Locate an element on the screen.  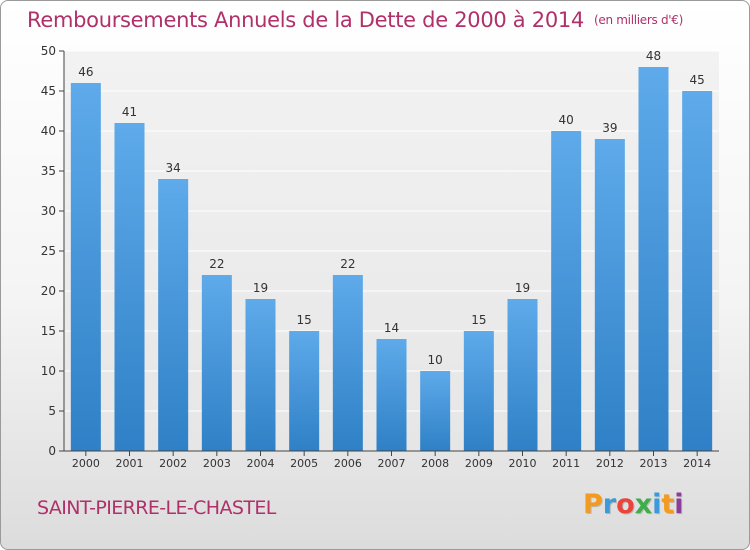
x-tick-label: 2004 is located at coordinates (261, 463).